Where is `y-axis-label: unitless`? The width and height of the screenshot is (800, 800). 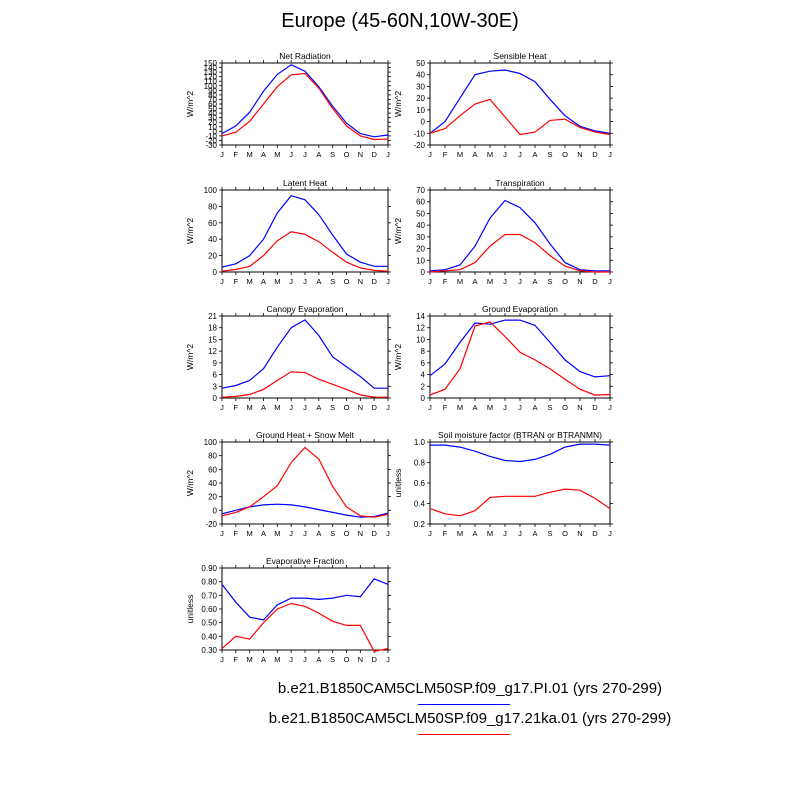 y-axis-label: unitless is located at coordinates (190, 609).